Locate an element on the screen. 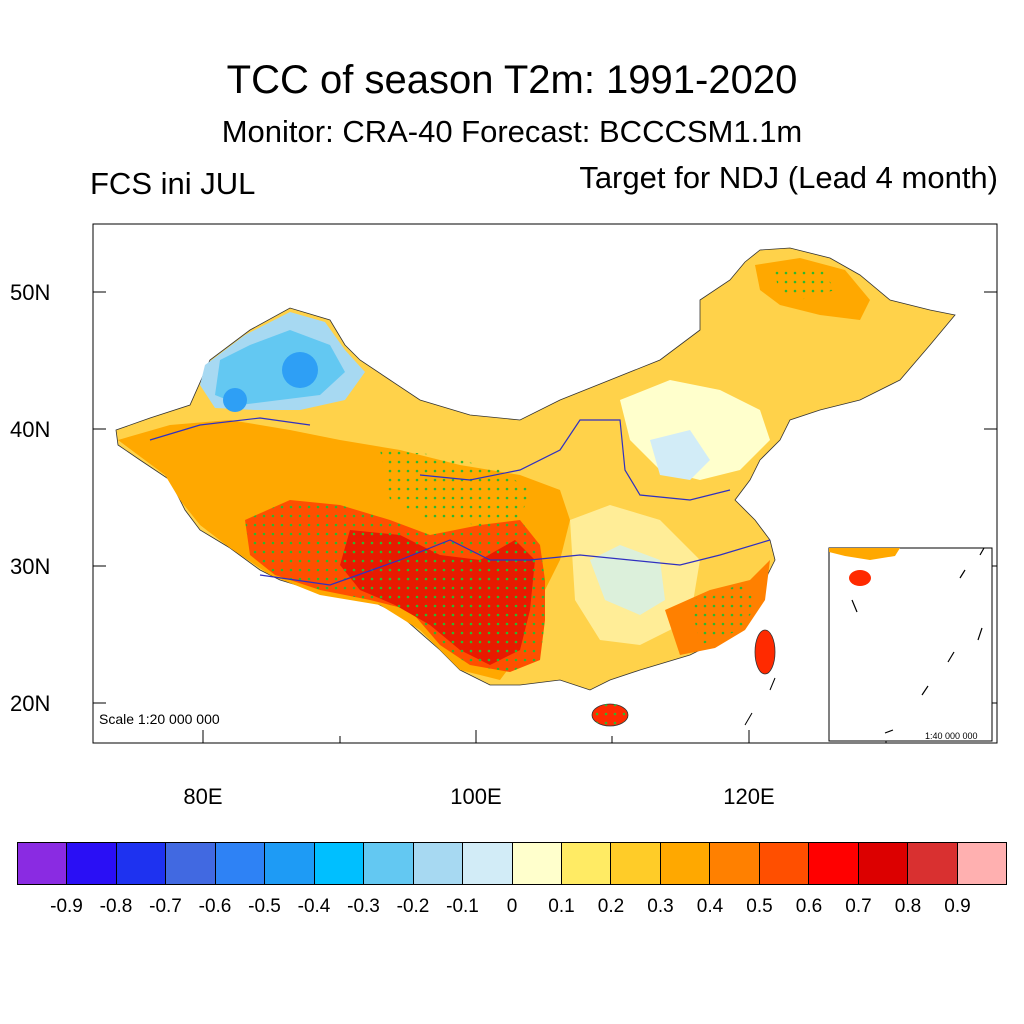  region-mid-blue-xinjiang is located at coordinates (280, 367).